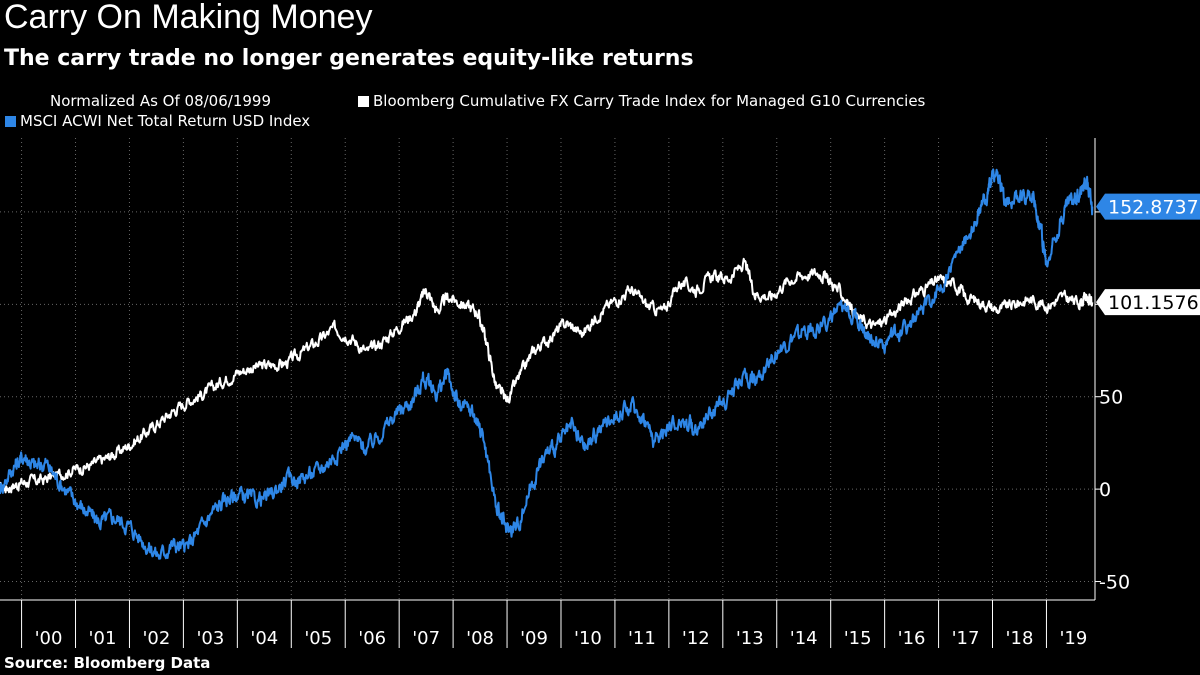 The width and height of the screenshot is (1200, 675). I want to click on x-tick-label-5: '05, so click(318, 638).